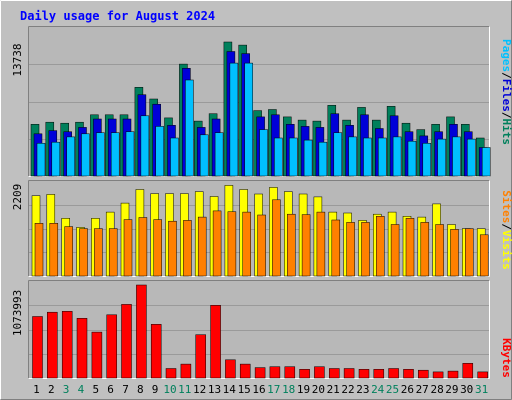  What do you see at coordinates (347, 389) in the screenshot?
I see `day-label: 22` at bounding box center [347, 389].